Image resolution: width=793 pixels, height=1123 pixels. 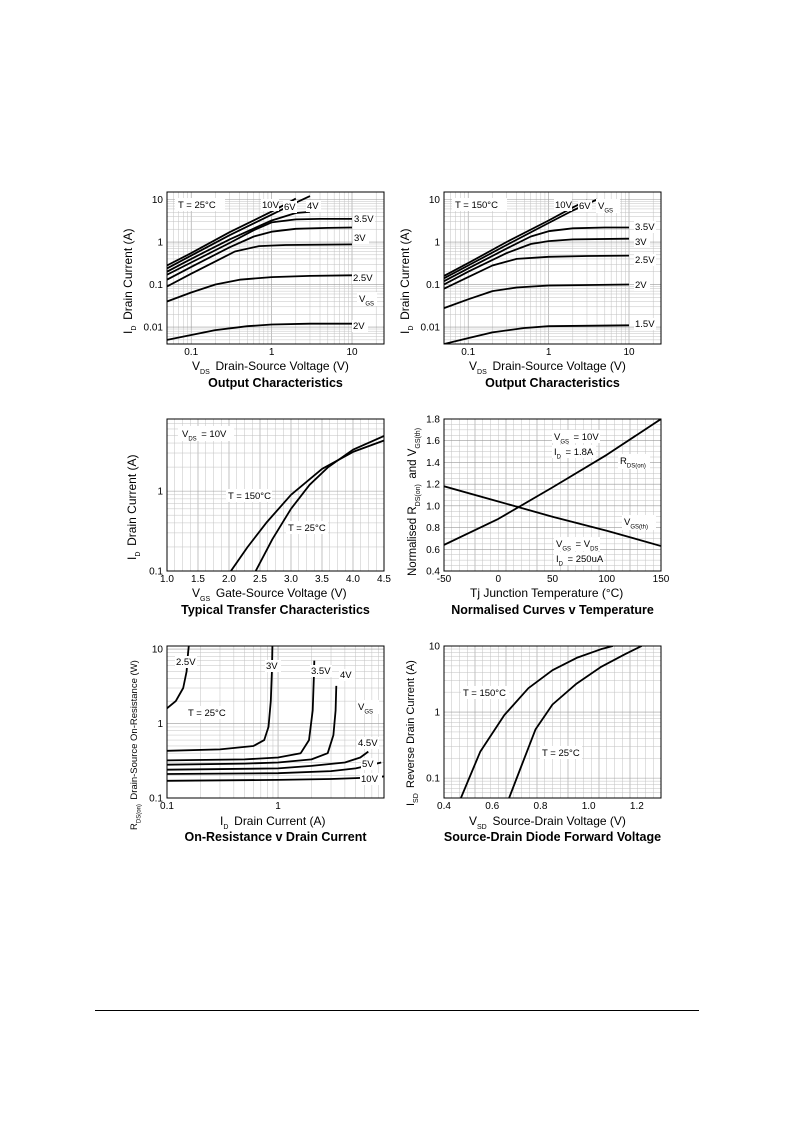 I want to click on temperature-label: T = 25°C, so click(x=197, y=205).